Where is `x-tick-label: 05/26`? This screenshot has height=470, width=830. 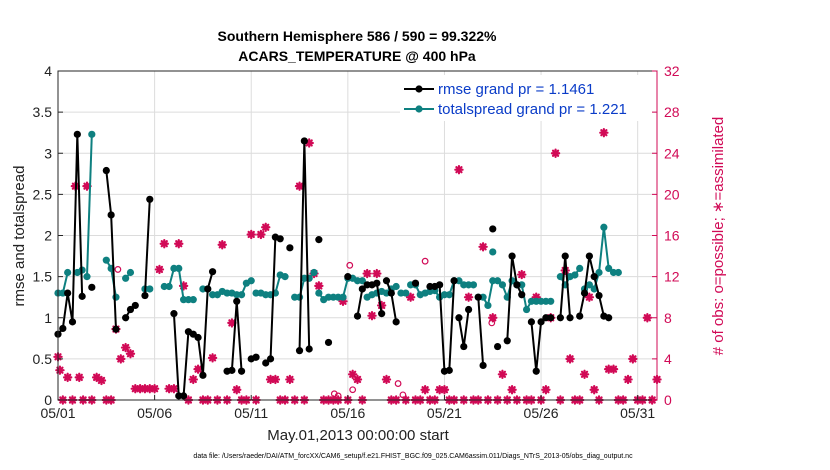
x-tick-label: 05/26 is located at coordinates (541, 413).